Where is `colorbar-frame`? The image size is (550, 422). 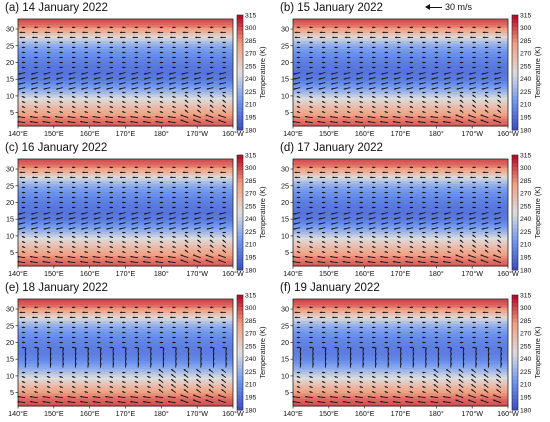
colorbar-frame is located at coordinates (515, 352).